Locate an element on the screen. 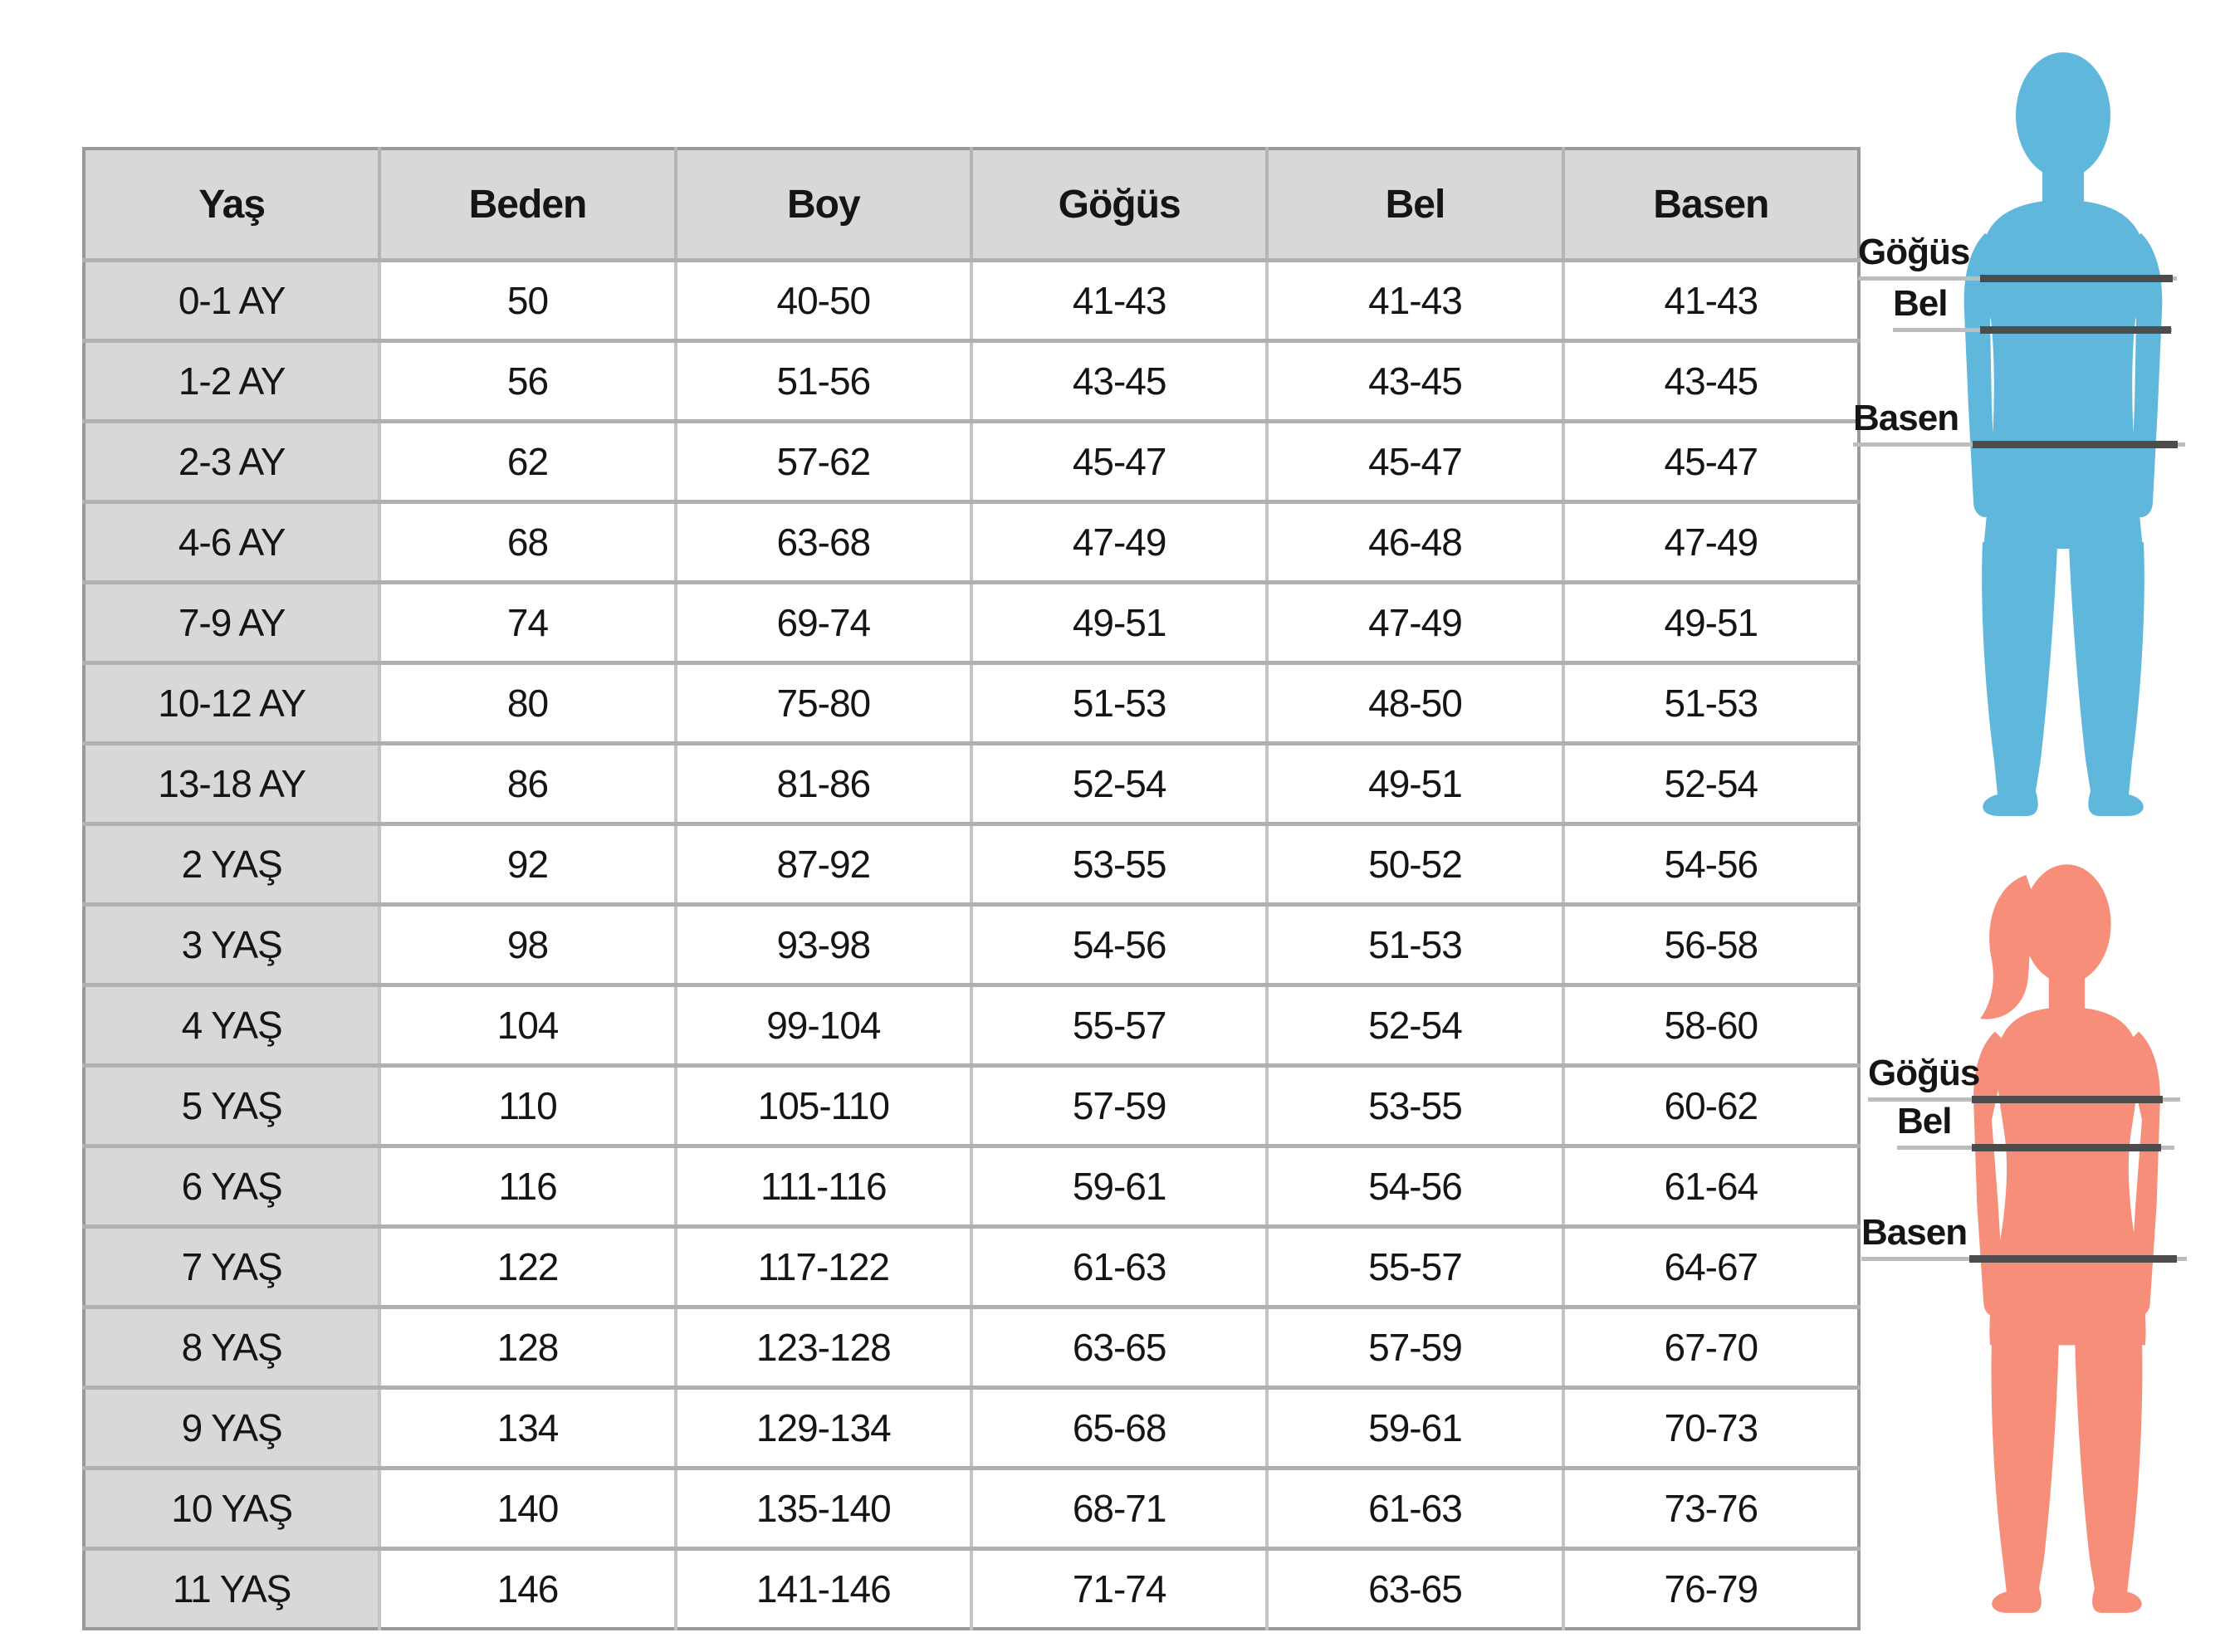  value-cell: 54-56 is located at coordinates (1710, 863).